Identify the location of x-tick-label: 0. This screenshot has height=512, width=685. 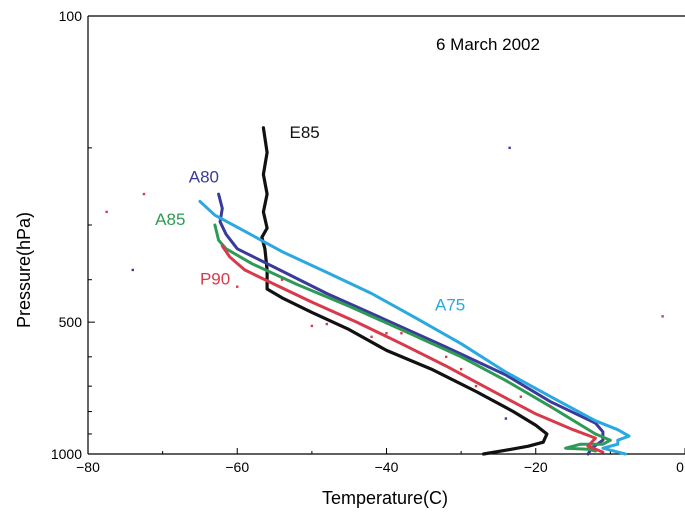
(680, 467).